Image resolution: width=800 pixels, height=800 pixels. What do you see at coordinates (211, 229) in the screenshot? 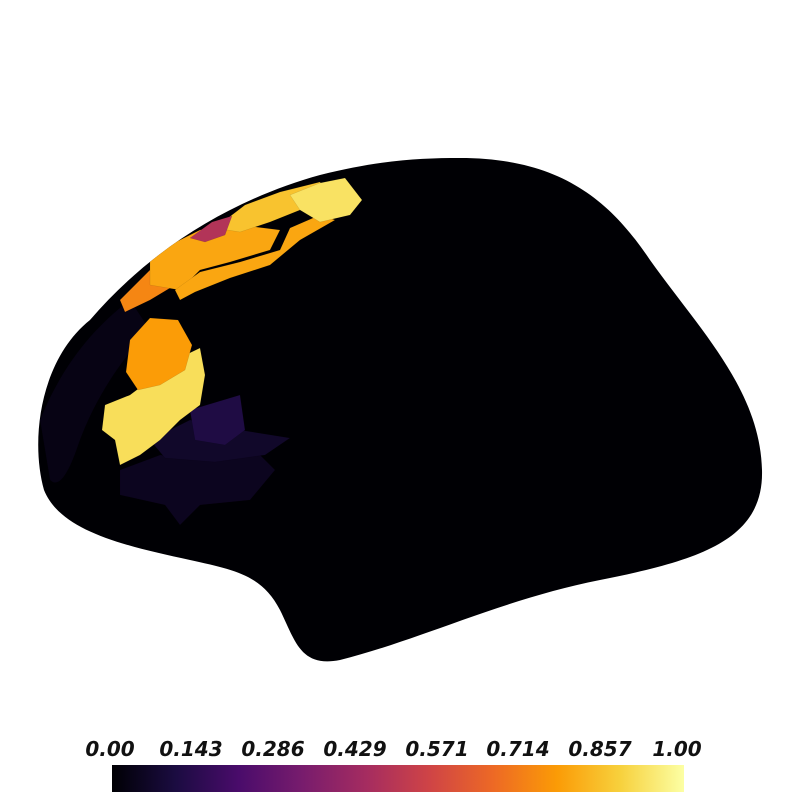
I see `region-superior-frontal-magenta` at bounding box center [211, 229].